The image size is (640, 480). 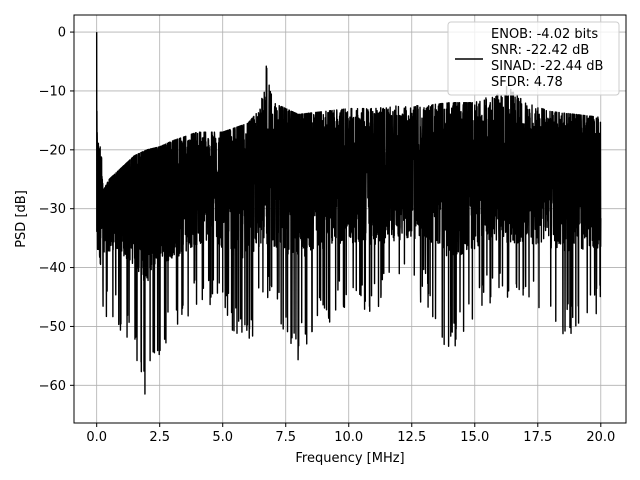 What do you see at coordinates (540, 50) in the screenshot?
I see `legend-entry-line: SNR: -22.42 dB` at bounding box center [540, 50].